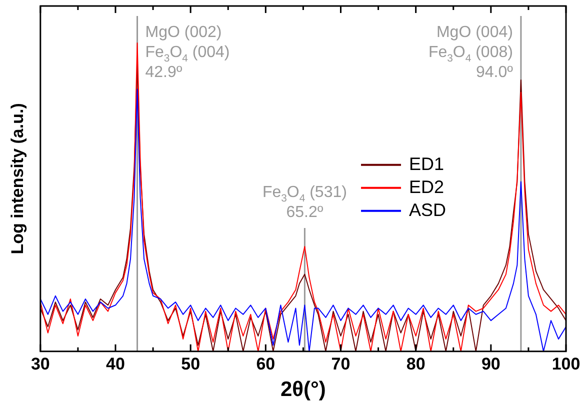 This screenshot has width=588, height=407. Describe the element at coordinates (115, 364) in the screenshot. I see `x-tick-label: 40` at that location.